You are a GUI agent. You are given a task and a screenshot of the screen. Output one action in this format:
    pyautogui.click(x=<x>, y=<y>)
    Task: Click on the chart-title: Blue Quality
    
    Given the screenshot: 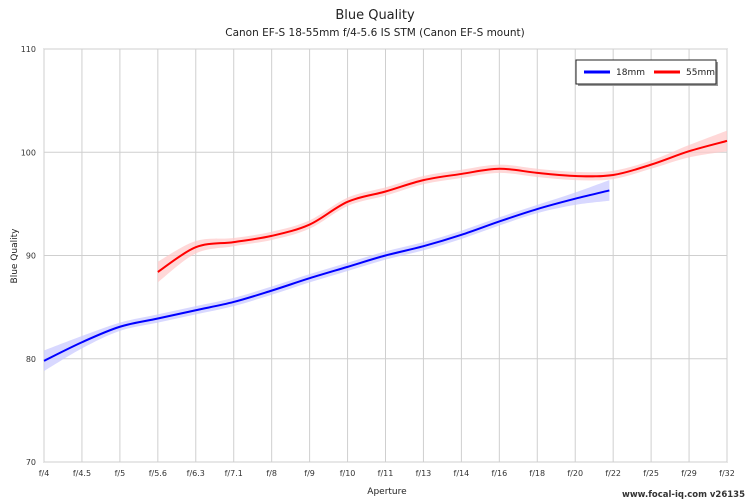 What is the action you would take?
    pyautogui.click(x=375, y=15)
    